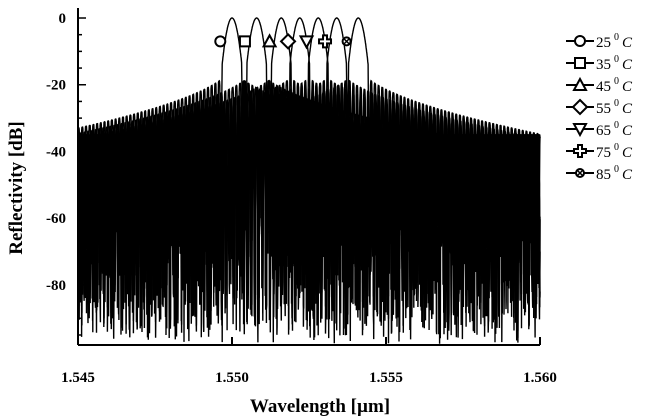  I want to click on legend: 25 0 C35 0 C45 0 C55 0 C65 0 C75 0 C85 0 C, so click(599, 107).